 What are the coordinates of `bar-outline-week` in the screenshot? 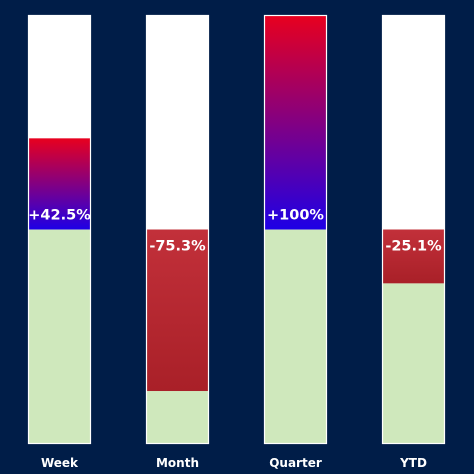 It's located at (59, 229).